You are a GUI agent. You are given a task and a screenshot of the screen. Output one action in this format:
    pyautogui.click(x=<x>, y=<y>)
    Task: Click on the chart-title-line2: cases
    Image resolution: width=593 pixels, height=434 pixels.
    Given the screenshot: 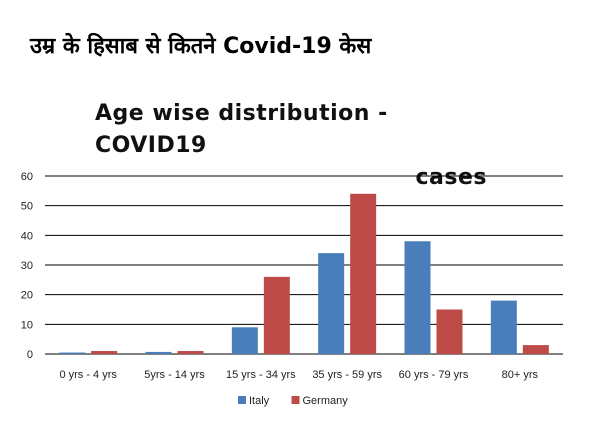 What is the action you would take?
    pyautogui.click(x=451, y=177)
    